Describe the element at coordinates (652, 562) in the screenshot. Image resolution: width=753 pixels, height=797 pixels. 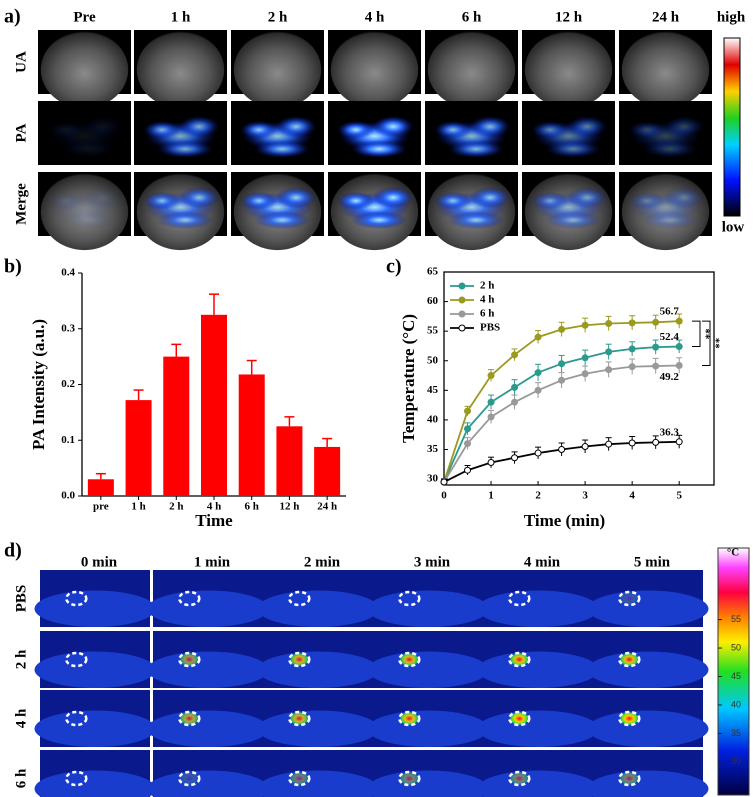
I see `column-header: 5 min` at that location.